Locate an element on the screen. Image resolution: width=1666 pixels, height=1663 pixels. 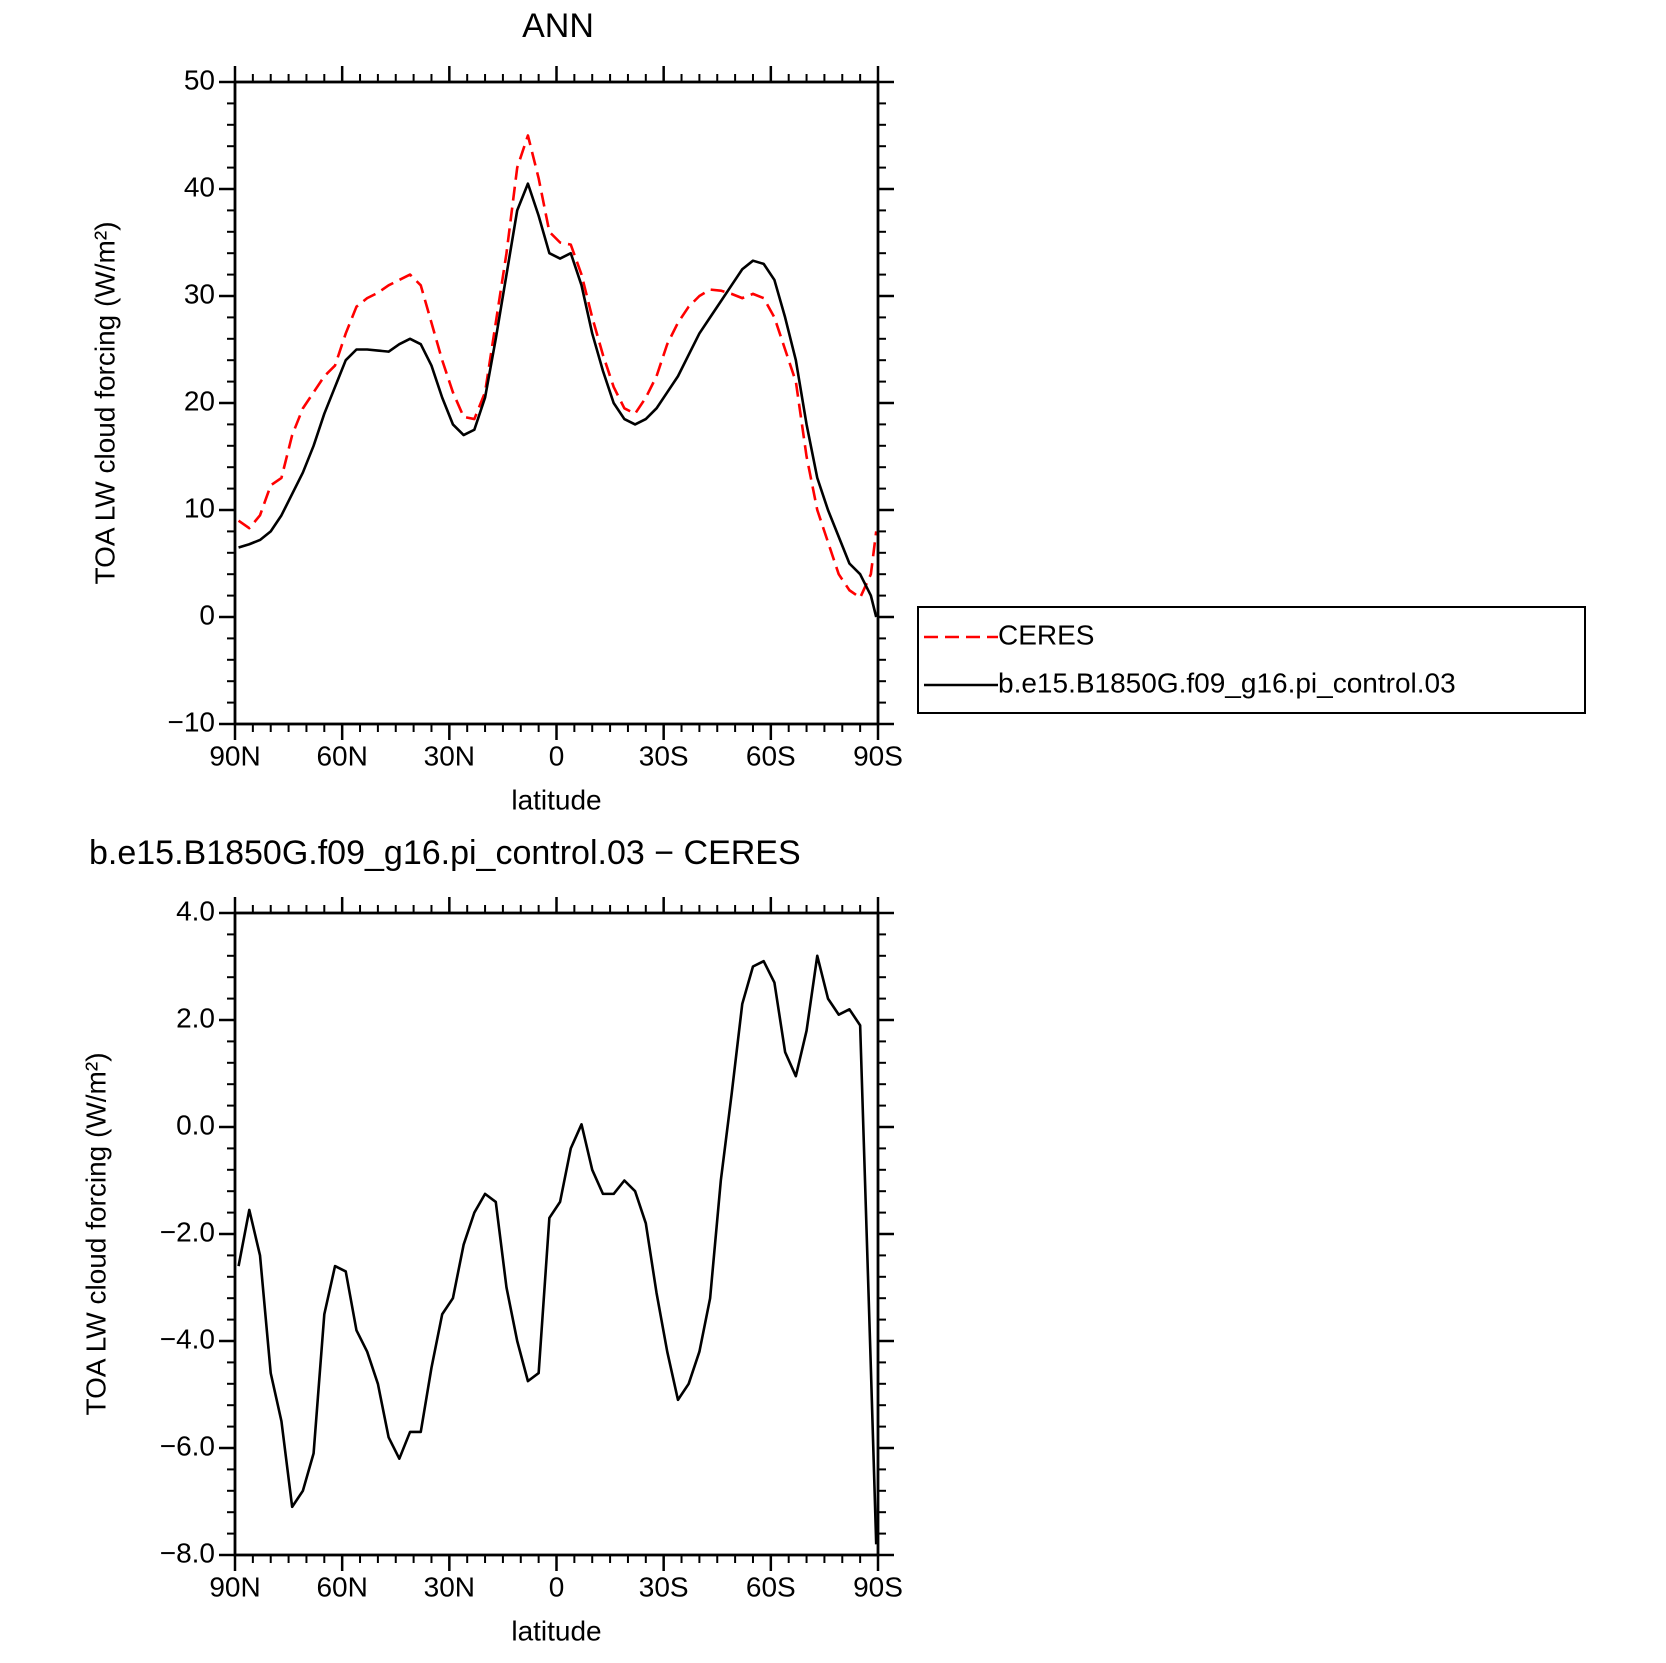
y-tick-label: 0 is located at coordinates (207, 614).